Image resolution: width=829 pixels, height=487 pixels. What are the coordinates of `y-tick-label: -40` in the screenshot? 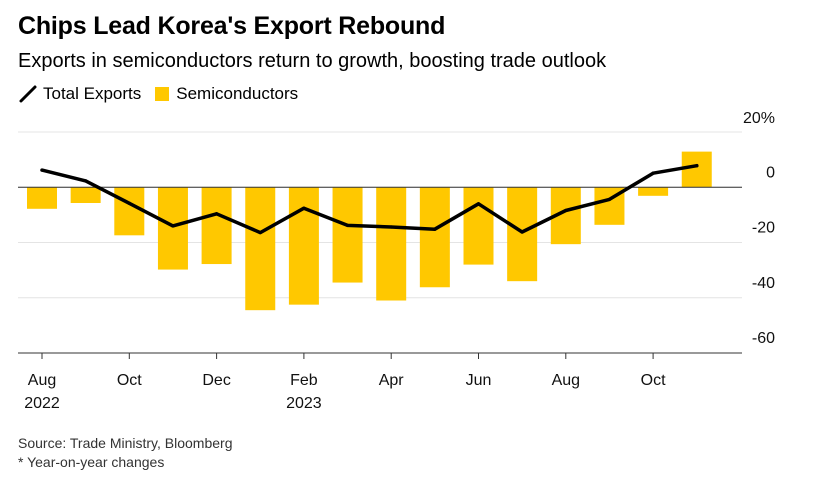 It's located at (763, 283).